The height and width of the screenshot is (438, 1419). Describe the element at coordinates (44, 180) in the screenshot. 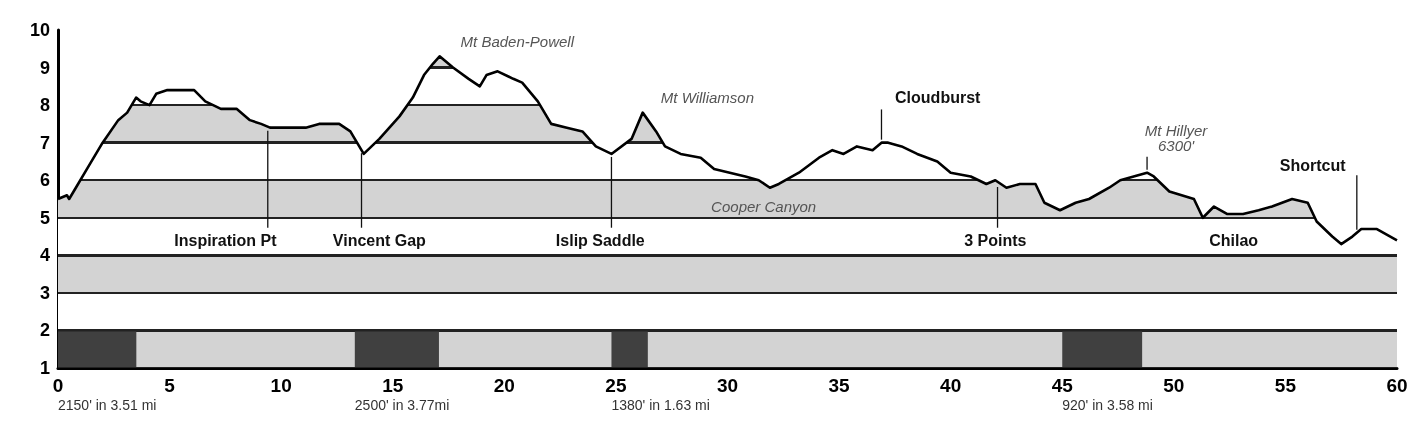

I see `y-tick-label: 6` at that location.